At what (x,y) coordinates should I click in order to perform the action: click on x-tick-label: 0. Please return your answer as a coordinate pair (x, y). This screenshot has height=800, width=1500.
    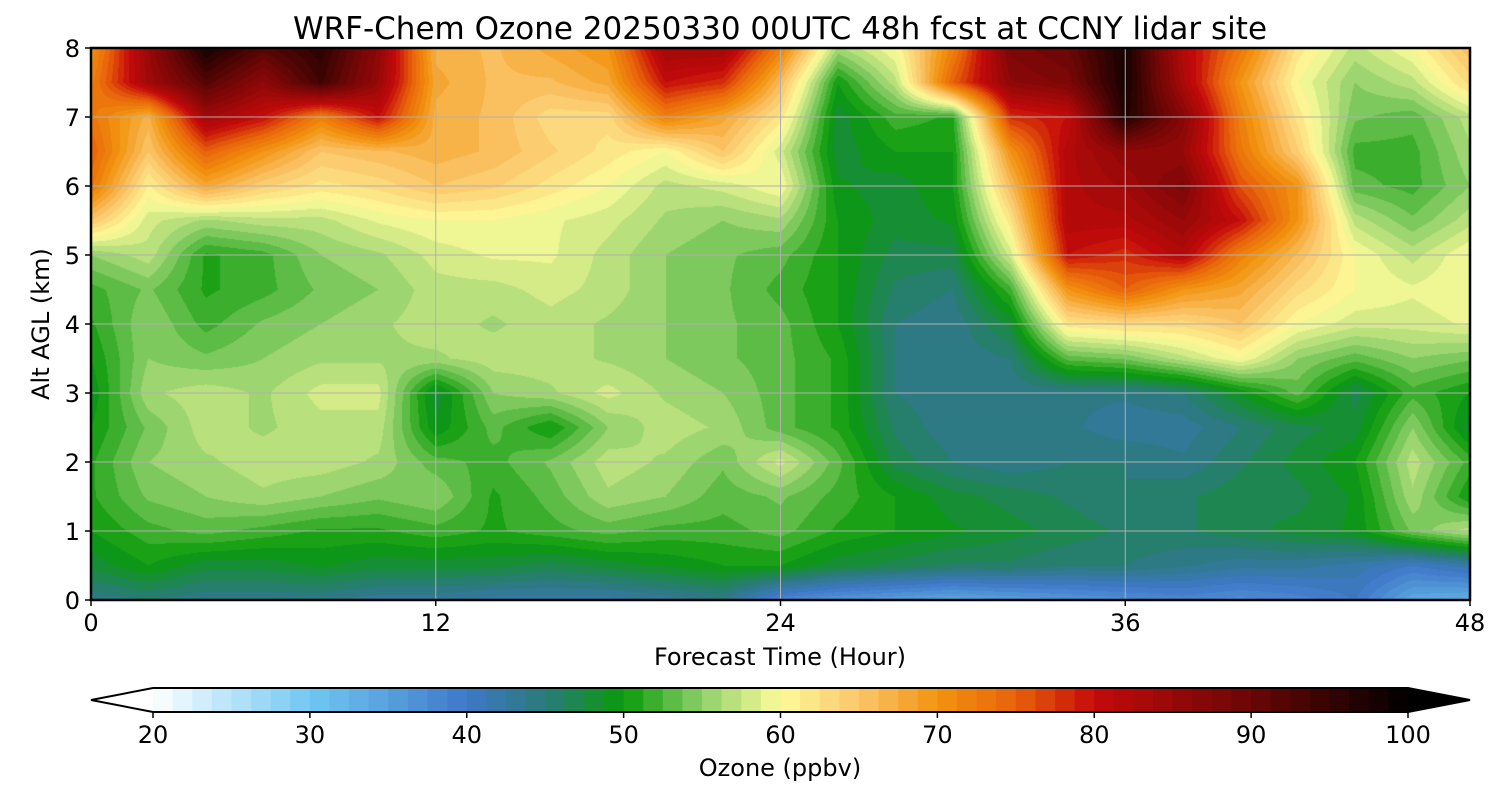
    Looking at the image, I should click on (90, 623).